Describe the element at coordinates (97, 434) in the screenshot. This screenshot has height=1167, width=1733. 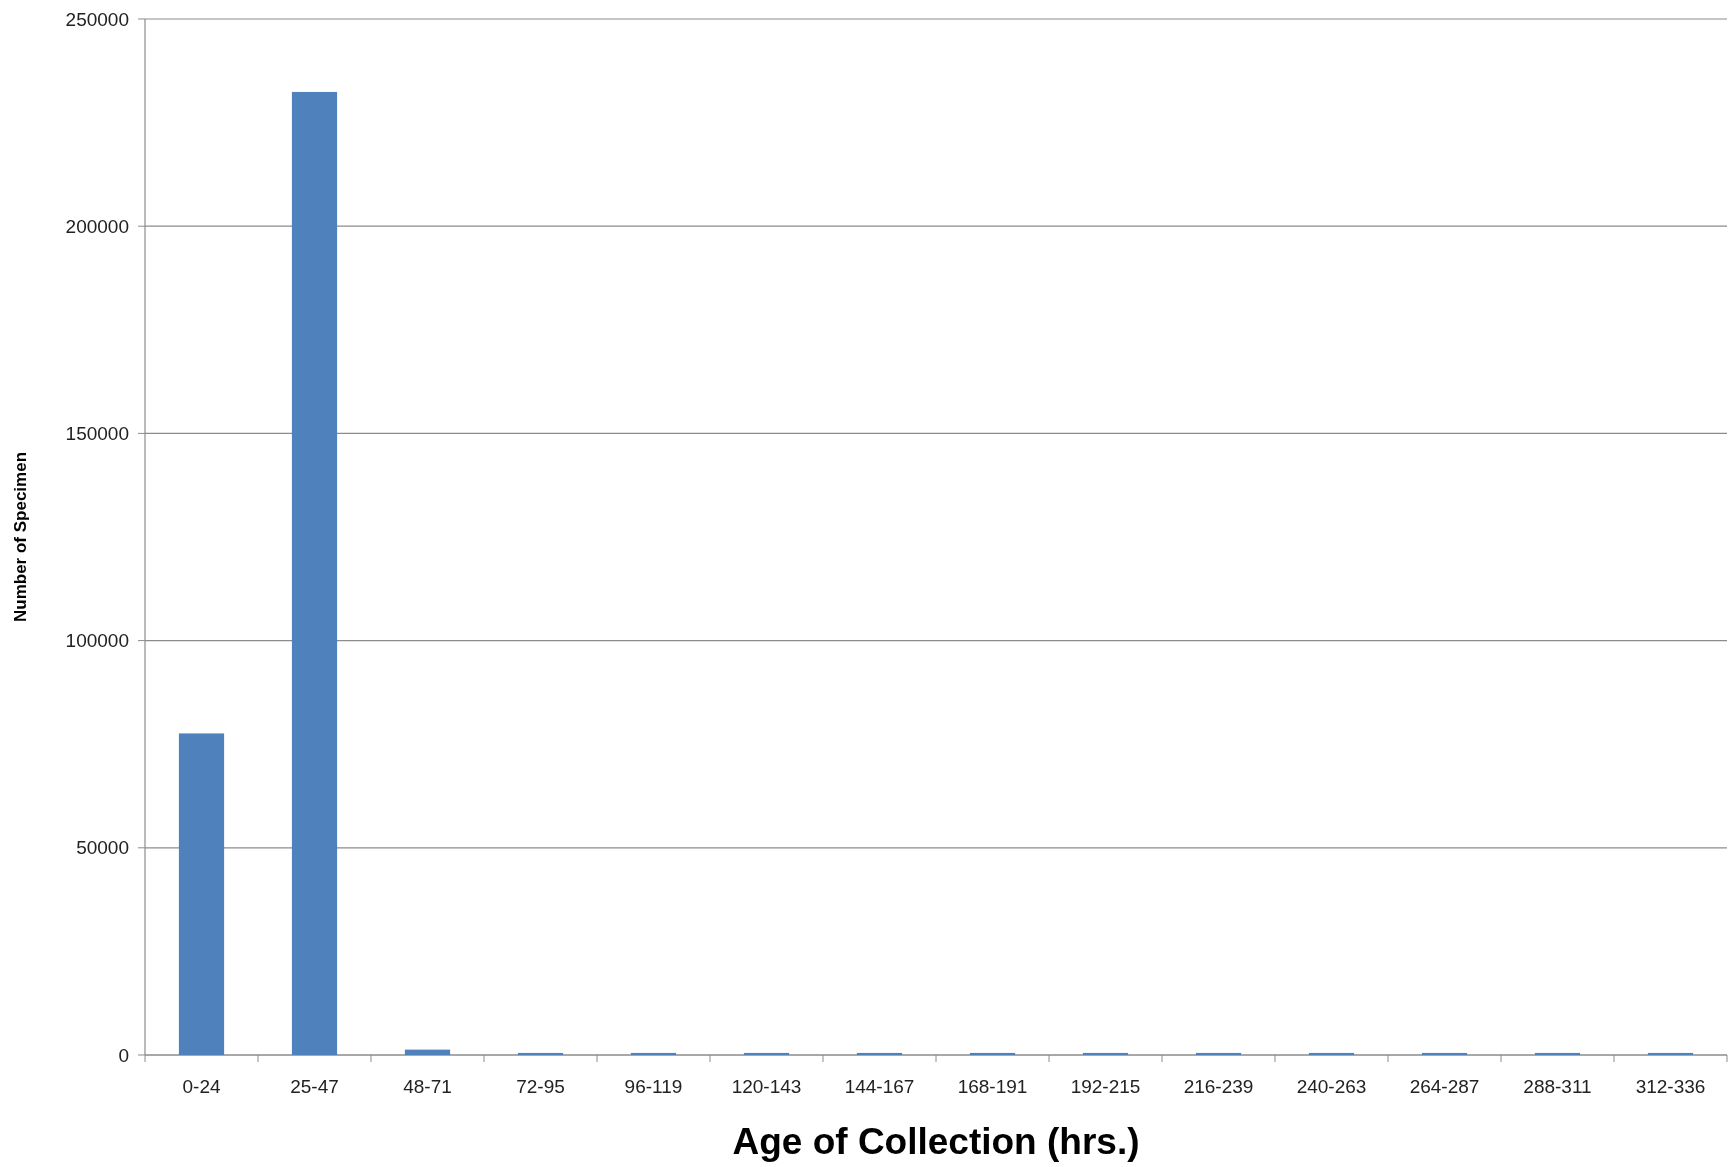
I see `y-tick-label: 150000` at that location.